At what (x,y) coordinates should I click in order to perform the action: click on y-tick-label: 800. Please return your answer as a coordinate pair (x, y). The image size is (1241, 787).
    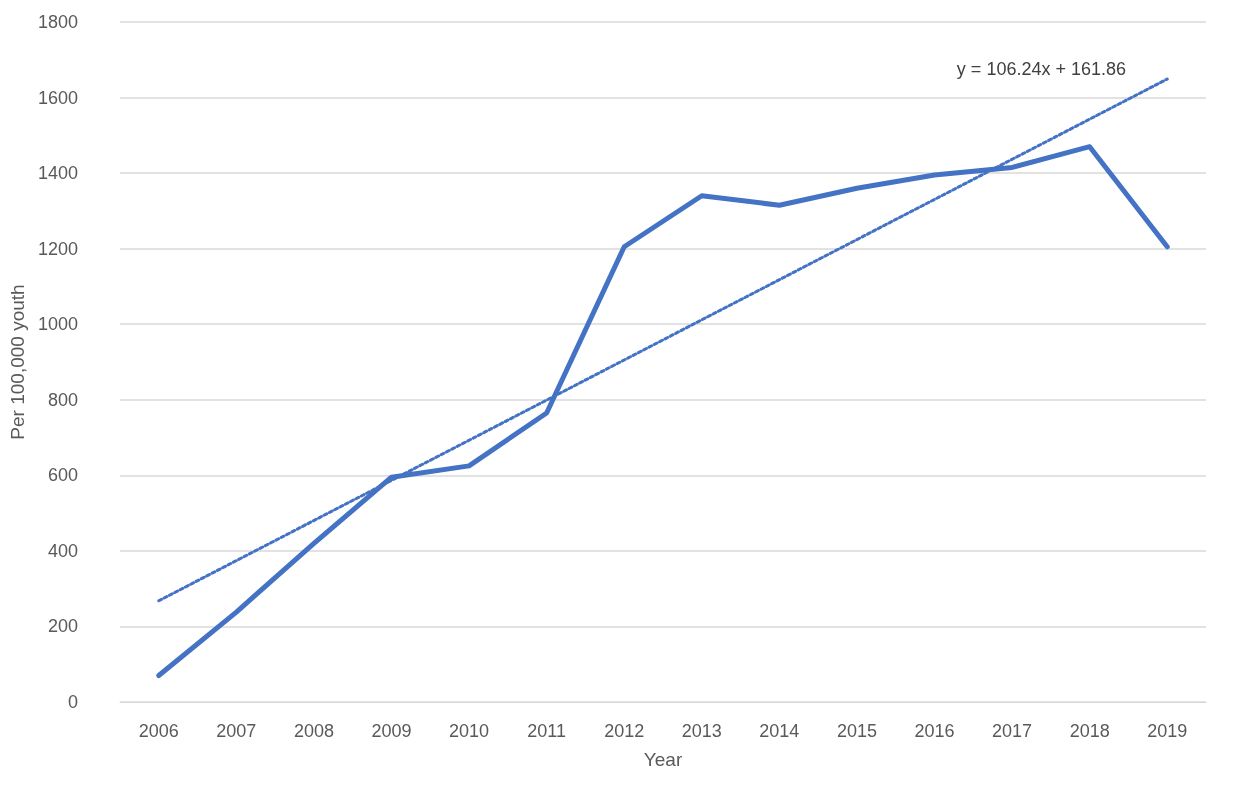
    Looking at the image, I should click on (62, 399).